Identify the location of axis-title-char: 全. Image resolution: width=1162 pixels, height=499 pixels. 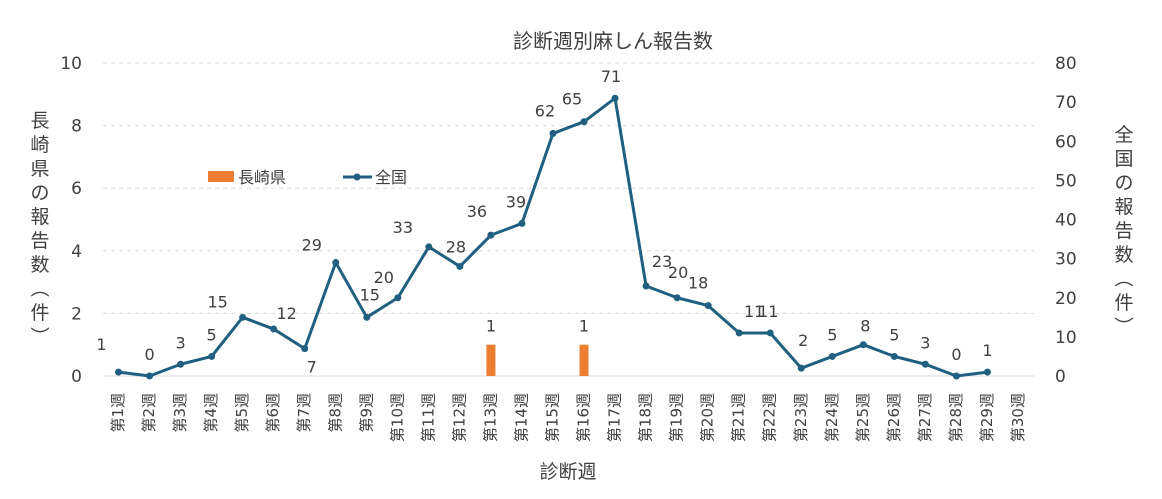
(1123, 135).